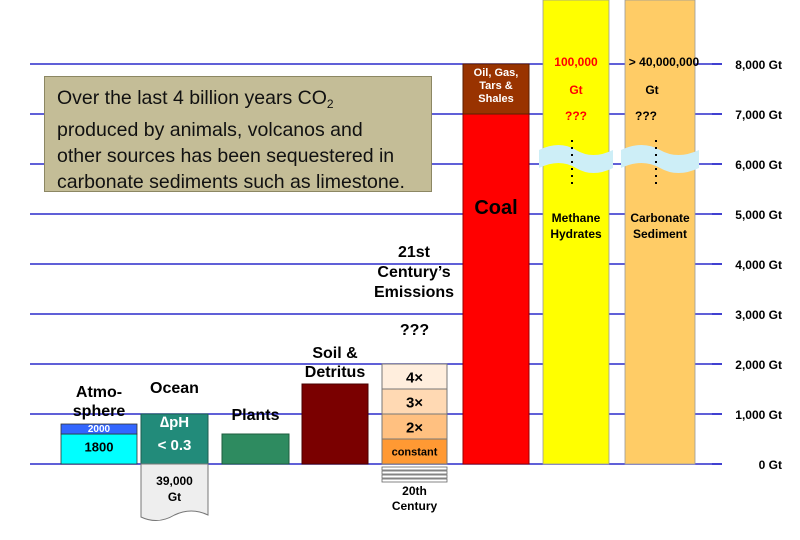 The width and height of the screenshot is (800, 540). I want to click on soil-label-line-2: Detritus, so click(335, 372).